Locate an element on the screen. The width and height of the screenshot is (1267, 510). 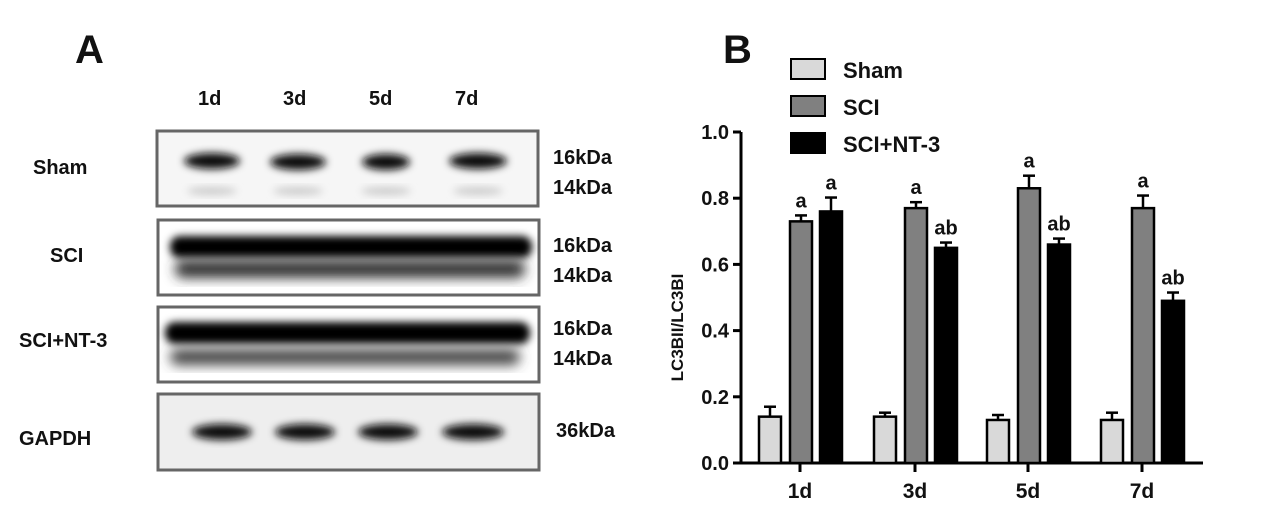
lane-label: 7d is located at coordinates (467, 99).